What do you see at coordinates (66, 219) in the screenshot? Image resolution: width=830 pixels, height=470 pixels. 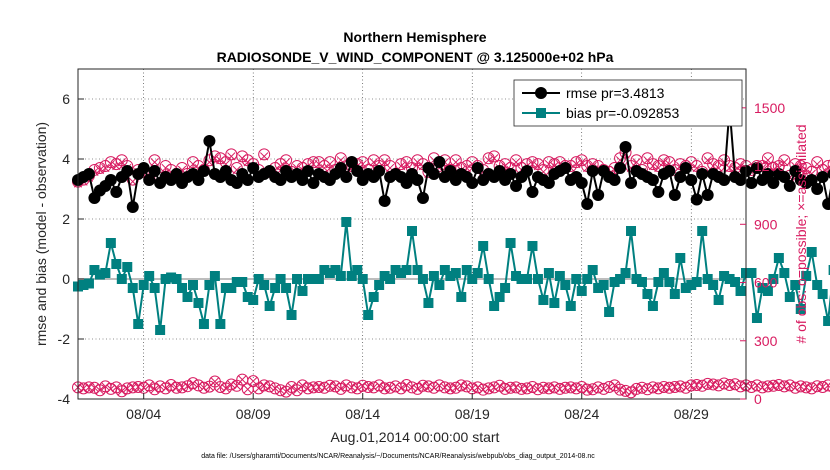 I see `y-tick-label: 2` at bounding box center [66, 219].